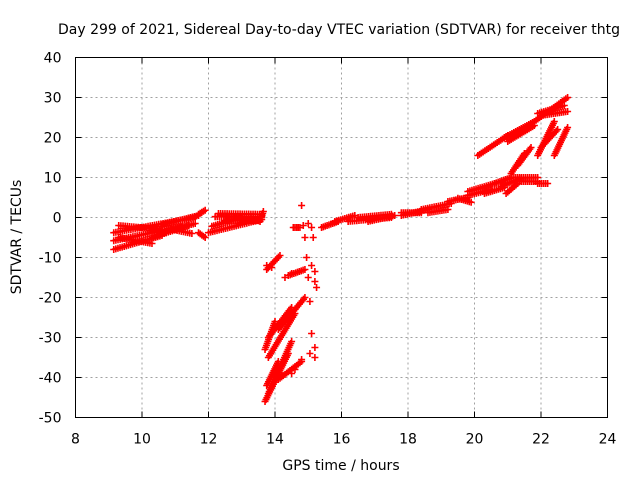 This screenshot has height=480, width=640. What do you see at coordinates (50, 419) in the screenshot?
I see `y-tick-label: -50` at bounding box center [50, 419].